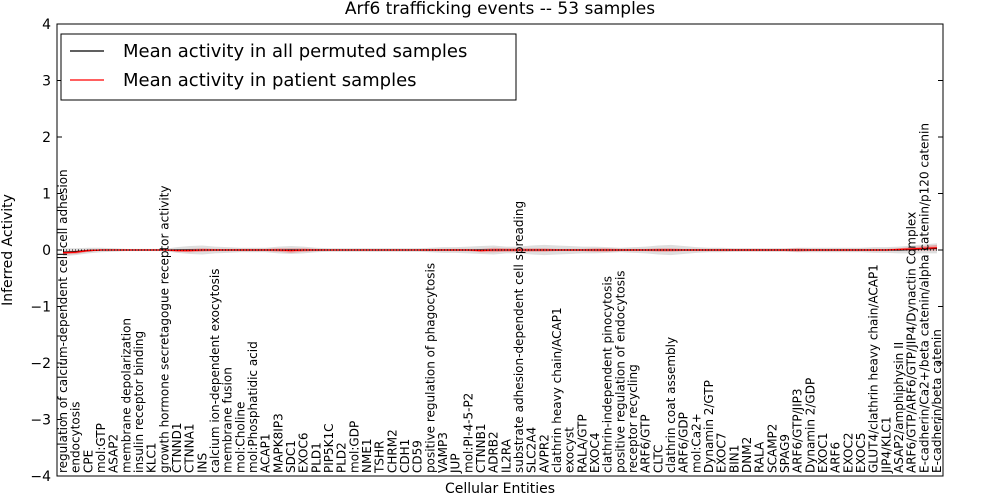 This screenshot has height=500, width=1000. I want to click on x-axis-title: Cellular Entities, so click(500, 489).